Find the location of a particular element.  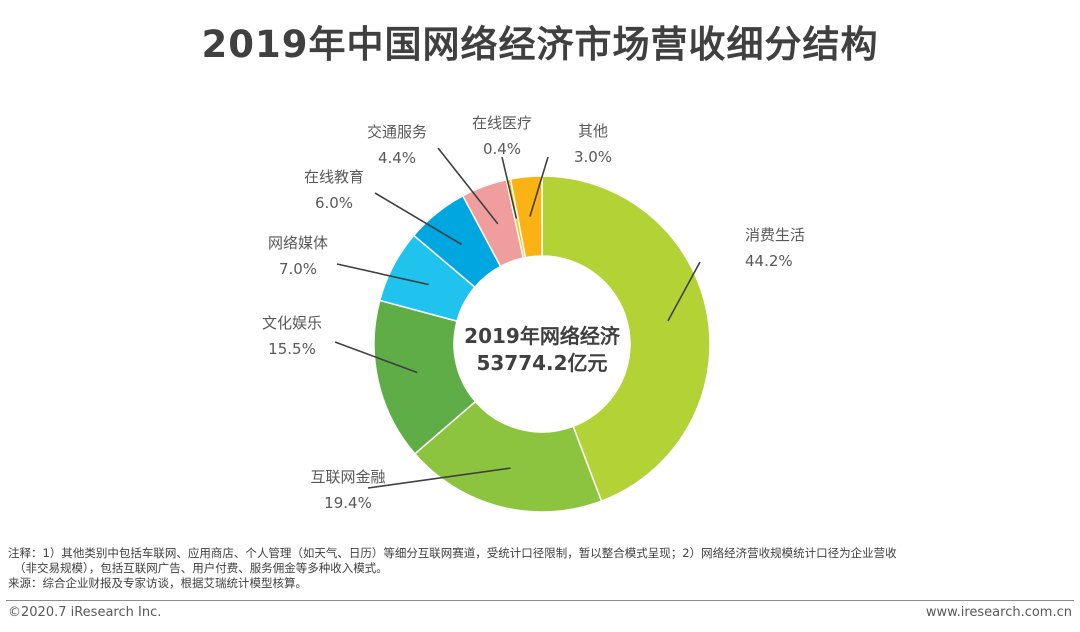

source-line: 来源：综合企业财报及专家访谈，根据艾瑞统计模型核算。 is located at coordinates (157, 583).